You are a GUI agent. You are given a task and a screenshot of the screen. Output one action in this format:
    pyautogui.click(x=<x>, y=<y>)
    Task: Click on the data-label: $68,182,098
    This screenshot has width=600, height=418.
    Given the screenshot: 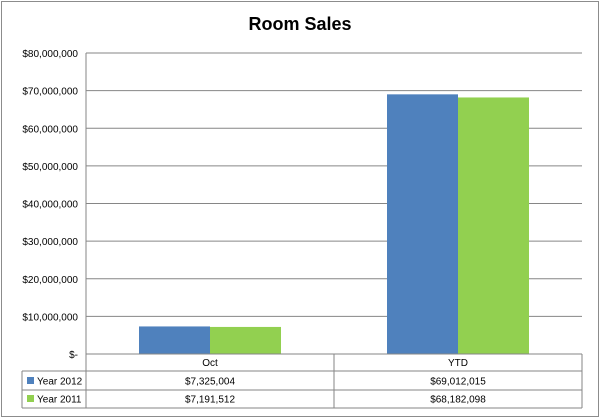 What is the action you would take?
    pyautogui.click(x=458, y=400)
    